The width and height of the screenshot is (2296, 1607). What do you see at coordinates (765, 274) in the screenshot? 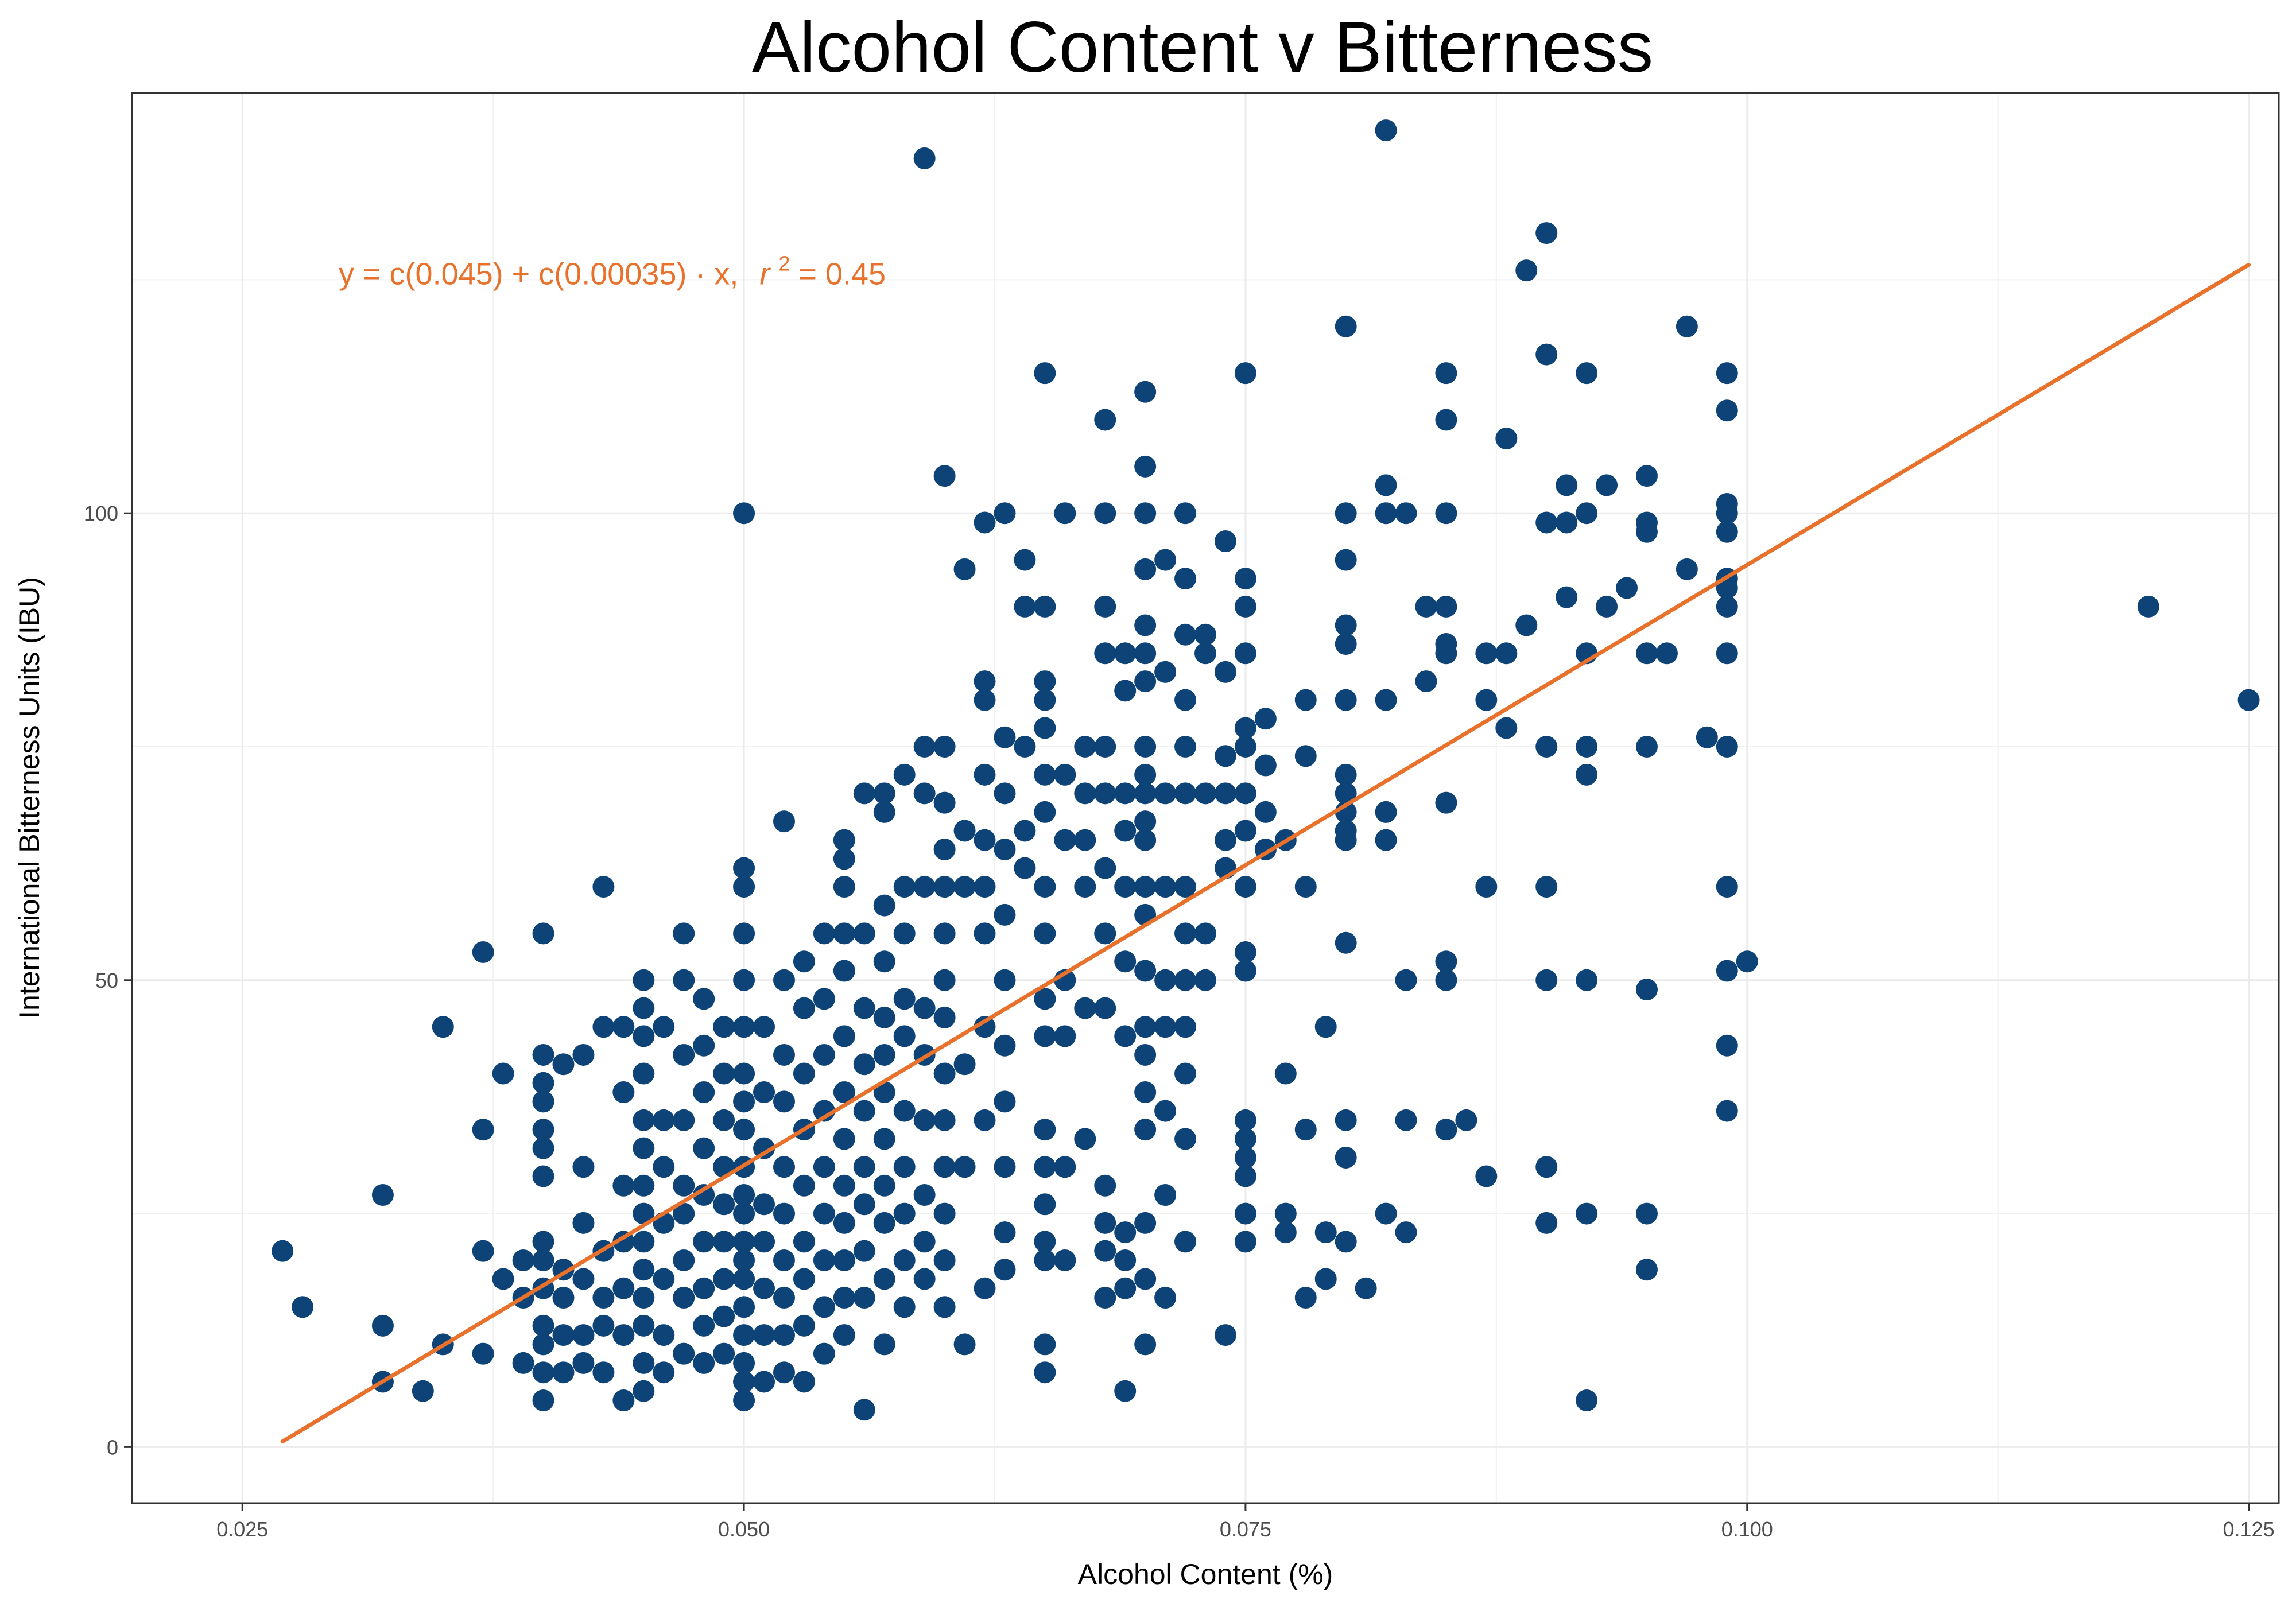
I see `equation-r: r` at bounding box center [765, 274].